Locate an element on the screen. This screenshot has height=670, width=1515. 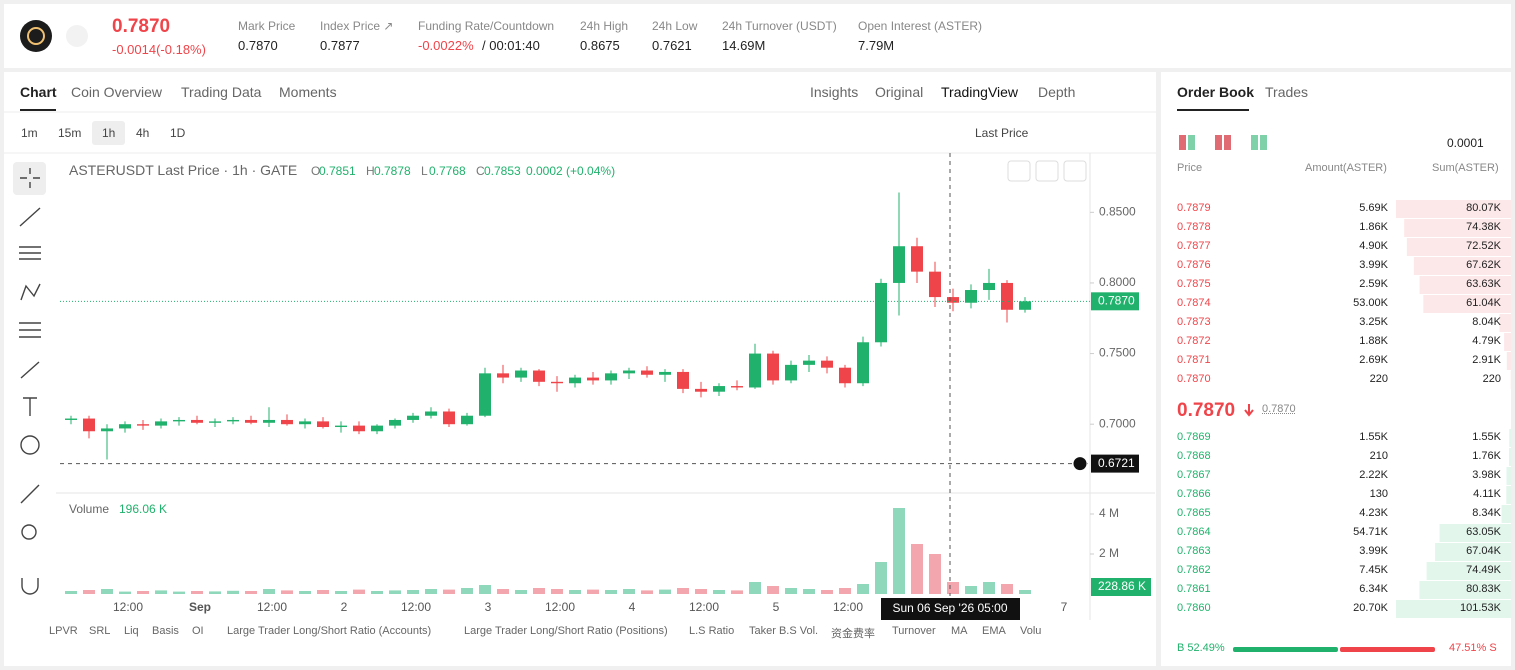
ob-sum: 63.05K is located at coordinates (1483, 532).